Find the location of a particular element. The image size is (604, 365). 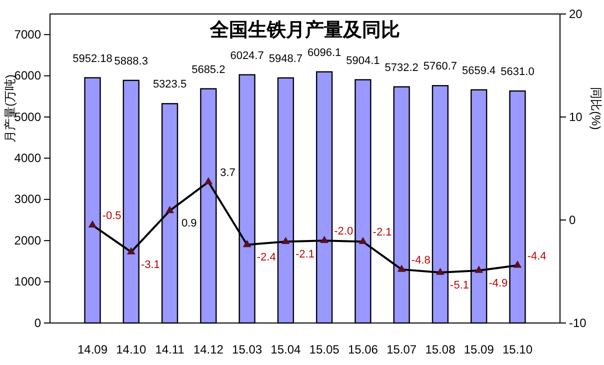

data-label: 5631.0 is located at coordinates (517, 72).